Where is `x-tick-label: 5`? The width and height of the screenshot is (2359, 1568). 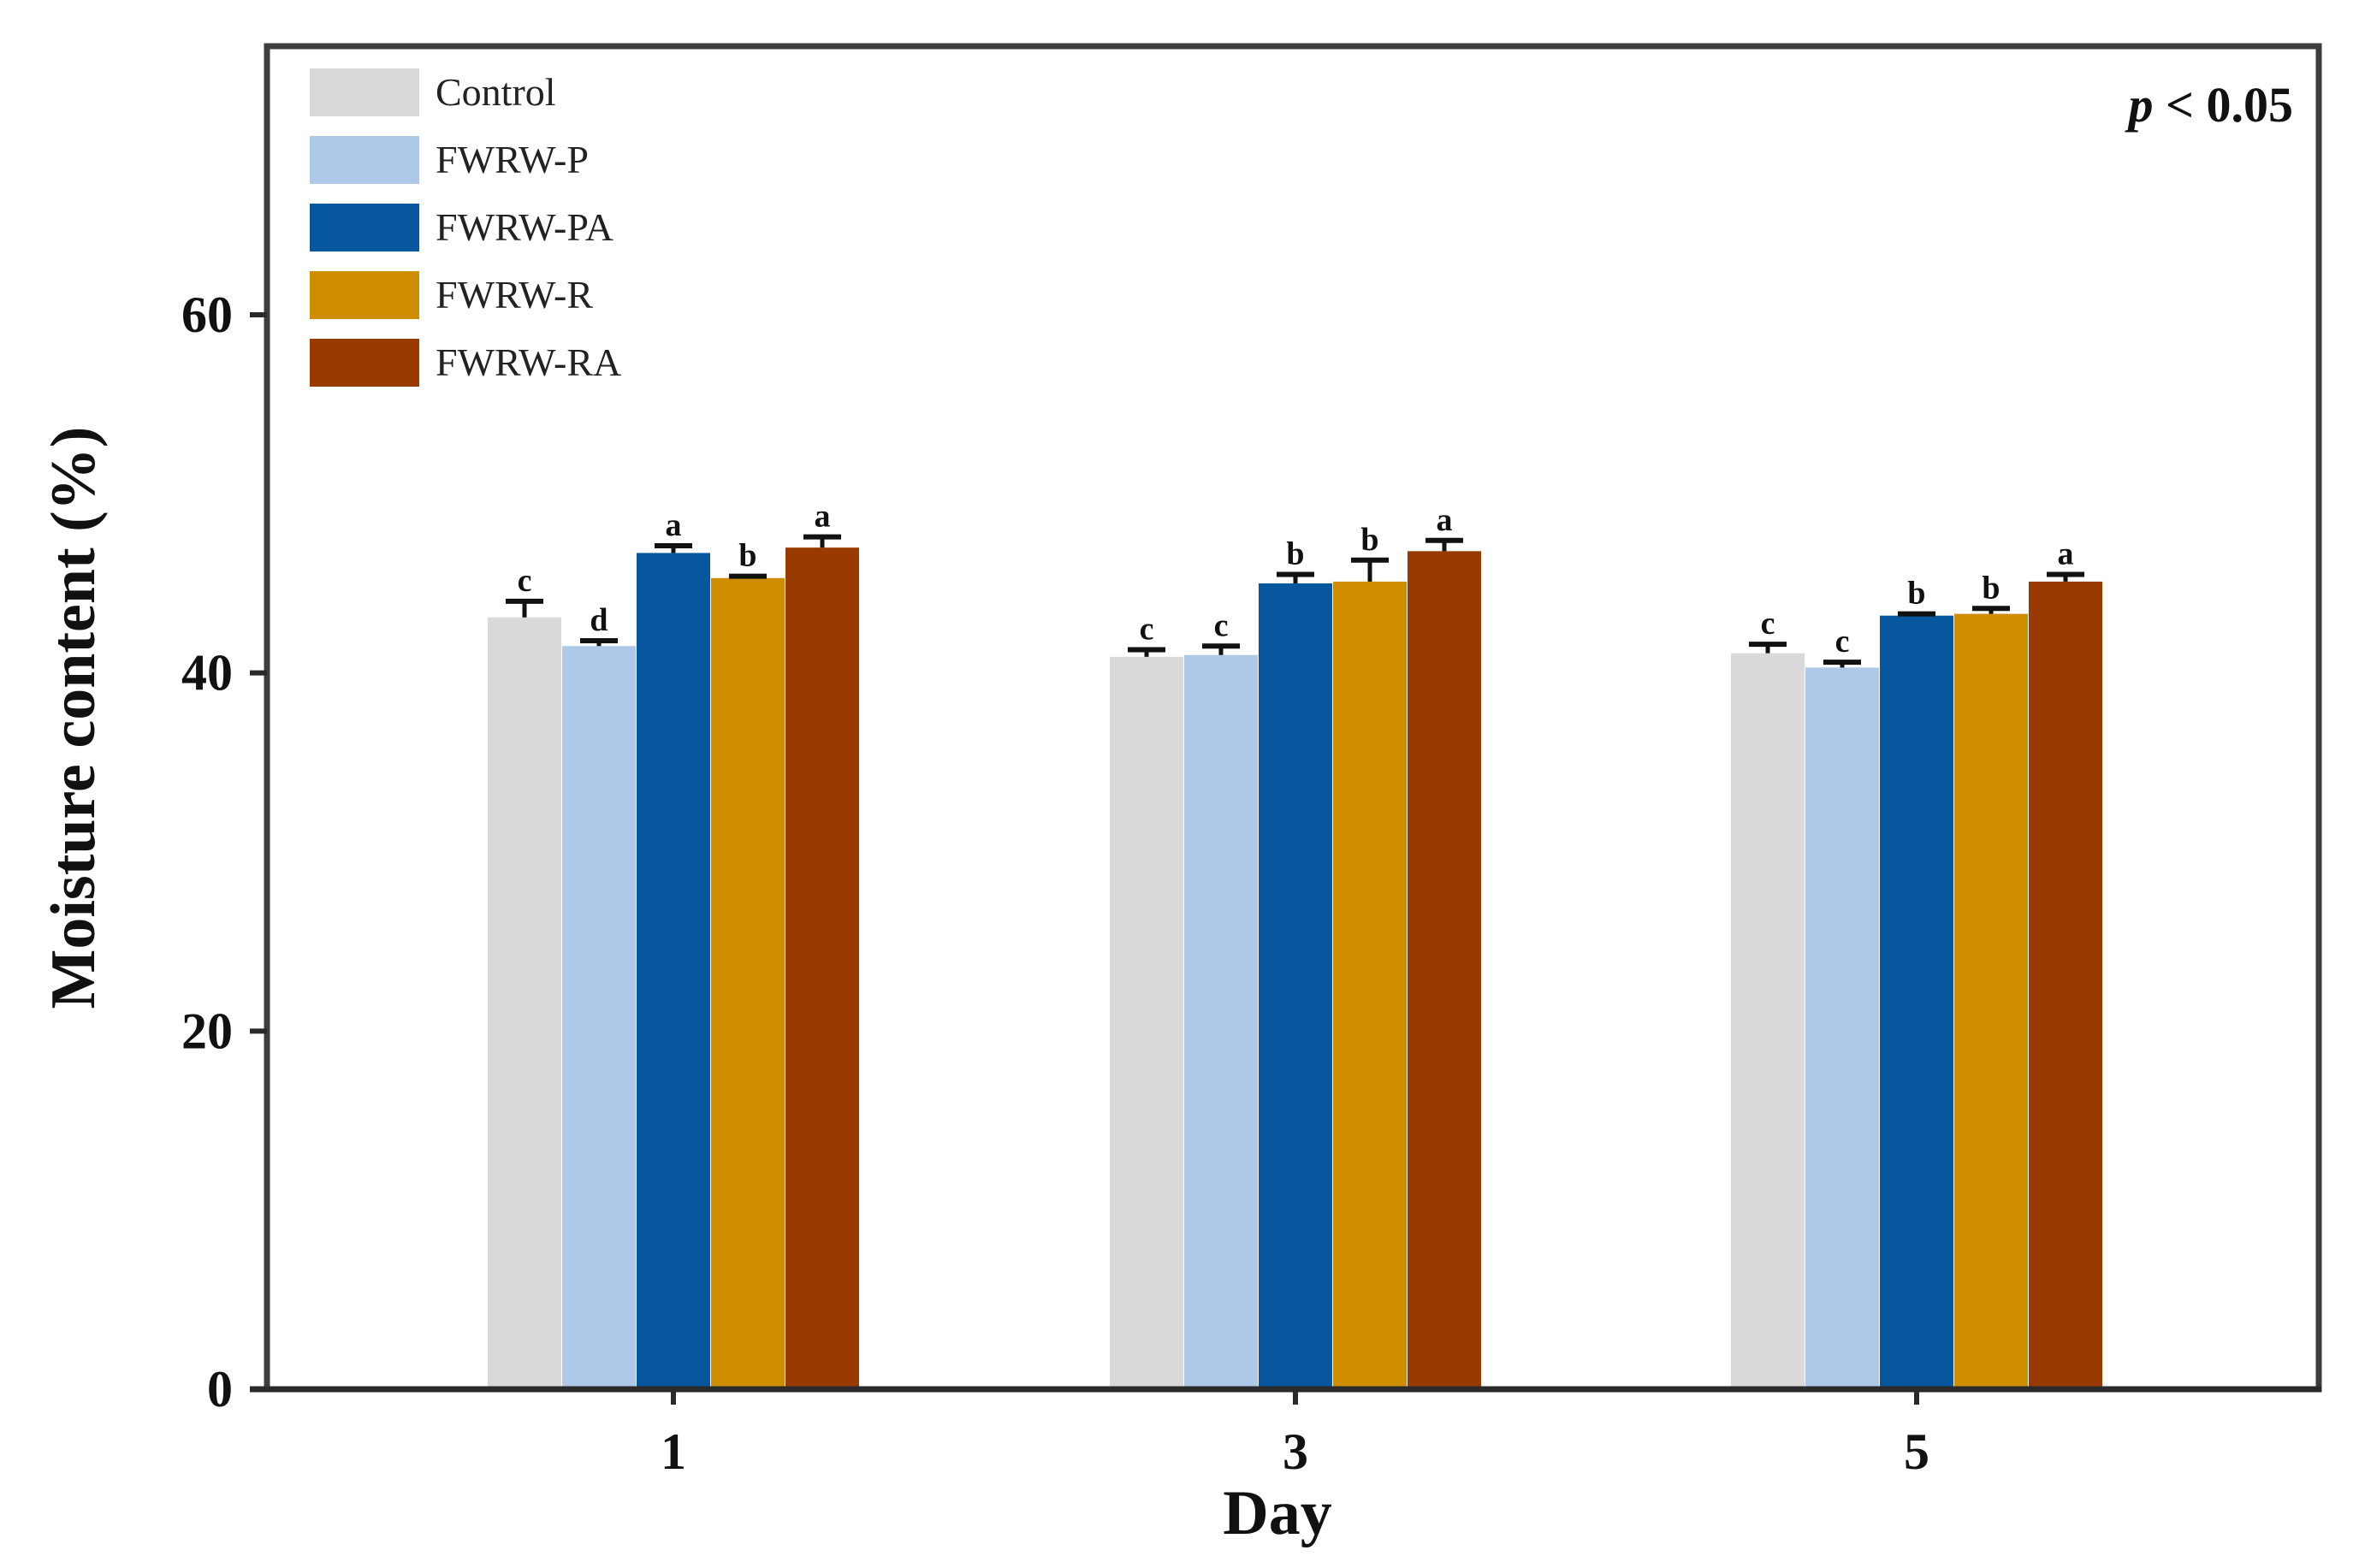
x-tick-label: 5 is located at coordinates (1916, 1451).